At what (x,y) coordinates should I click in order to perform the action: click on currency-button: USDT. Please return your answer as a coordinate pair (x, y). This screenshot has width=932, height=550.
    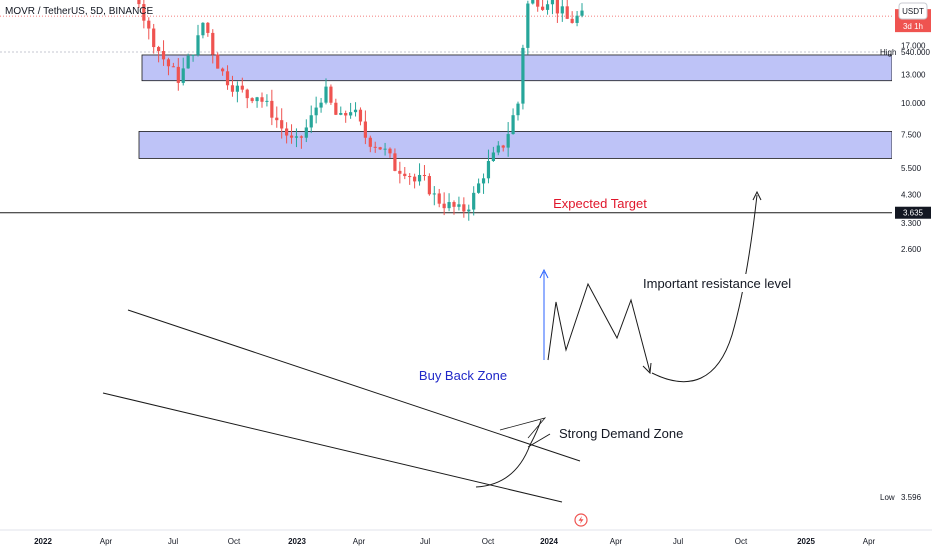
    Looking at the image, I should click on (913, 11).